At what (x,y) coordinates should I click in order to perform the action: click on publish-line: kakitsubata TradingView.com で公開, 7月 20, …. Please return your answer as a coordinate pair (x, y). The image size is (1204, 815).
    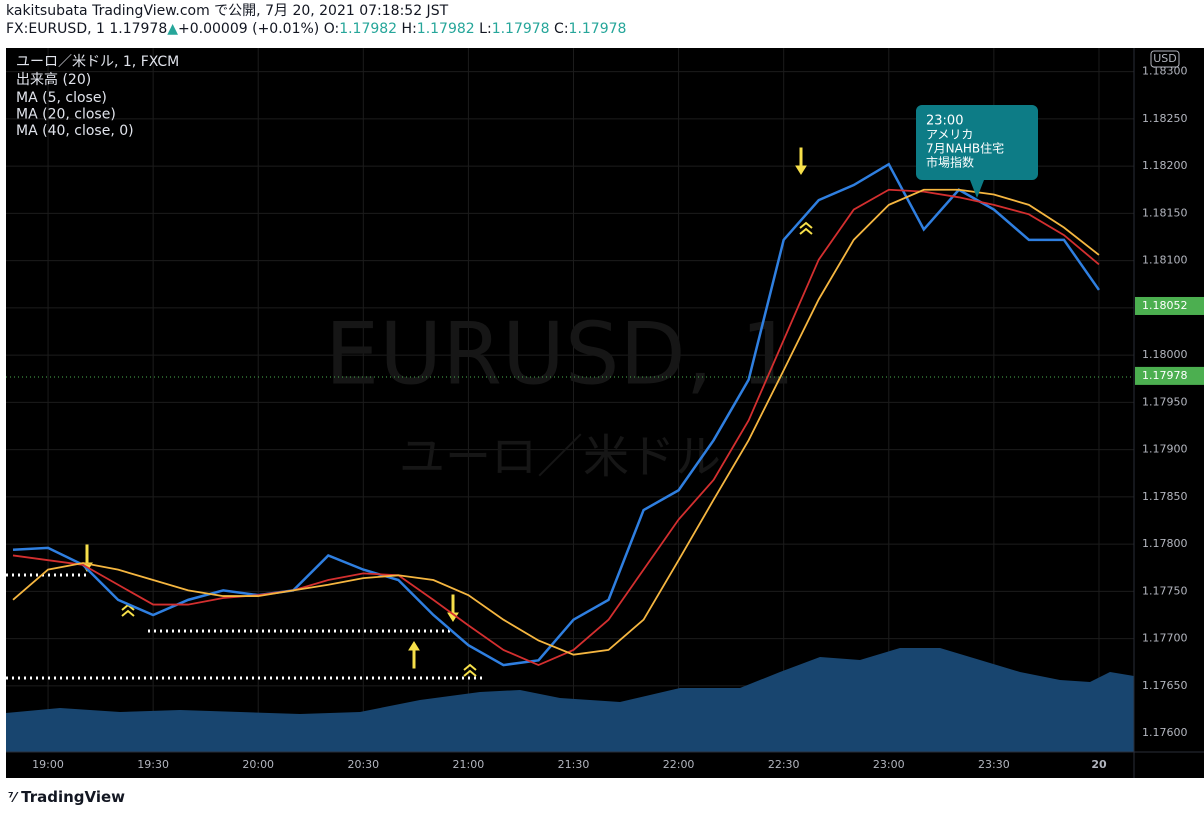
    Looking at the image, I should click on (227, 11).